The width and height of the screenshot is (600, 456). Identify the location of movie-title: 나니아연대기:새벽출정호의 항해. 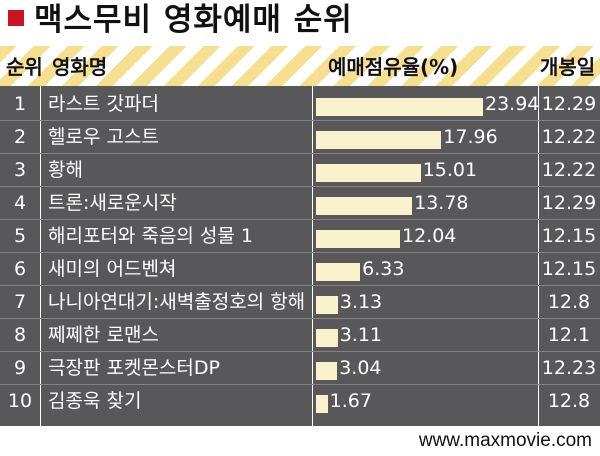
(177, 302).